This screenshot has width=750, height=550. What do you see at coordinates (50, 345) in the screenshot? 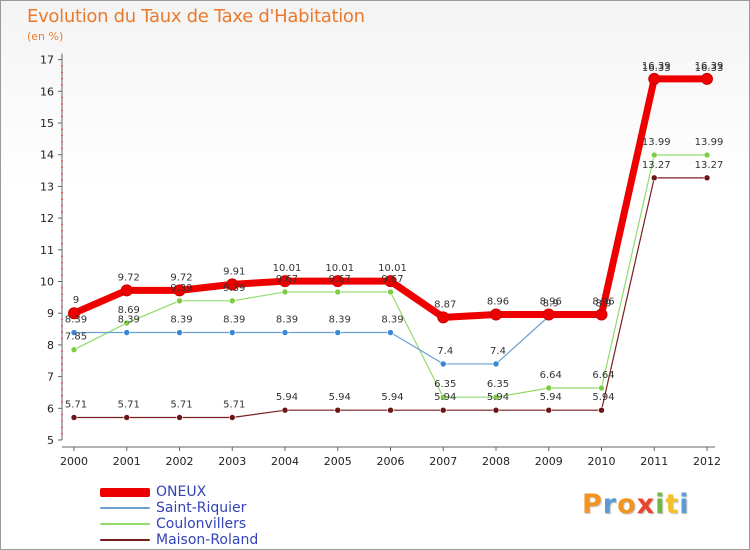
I see `y-tick-label: 8` at bounding box center [50, 345].